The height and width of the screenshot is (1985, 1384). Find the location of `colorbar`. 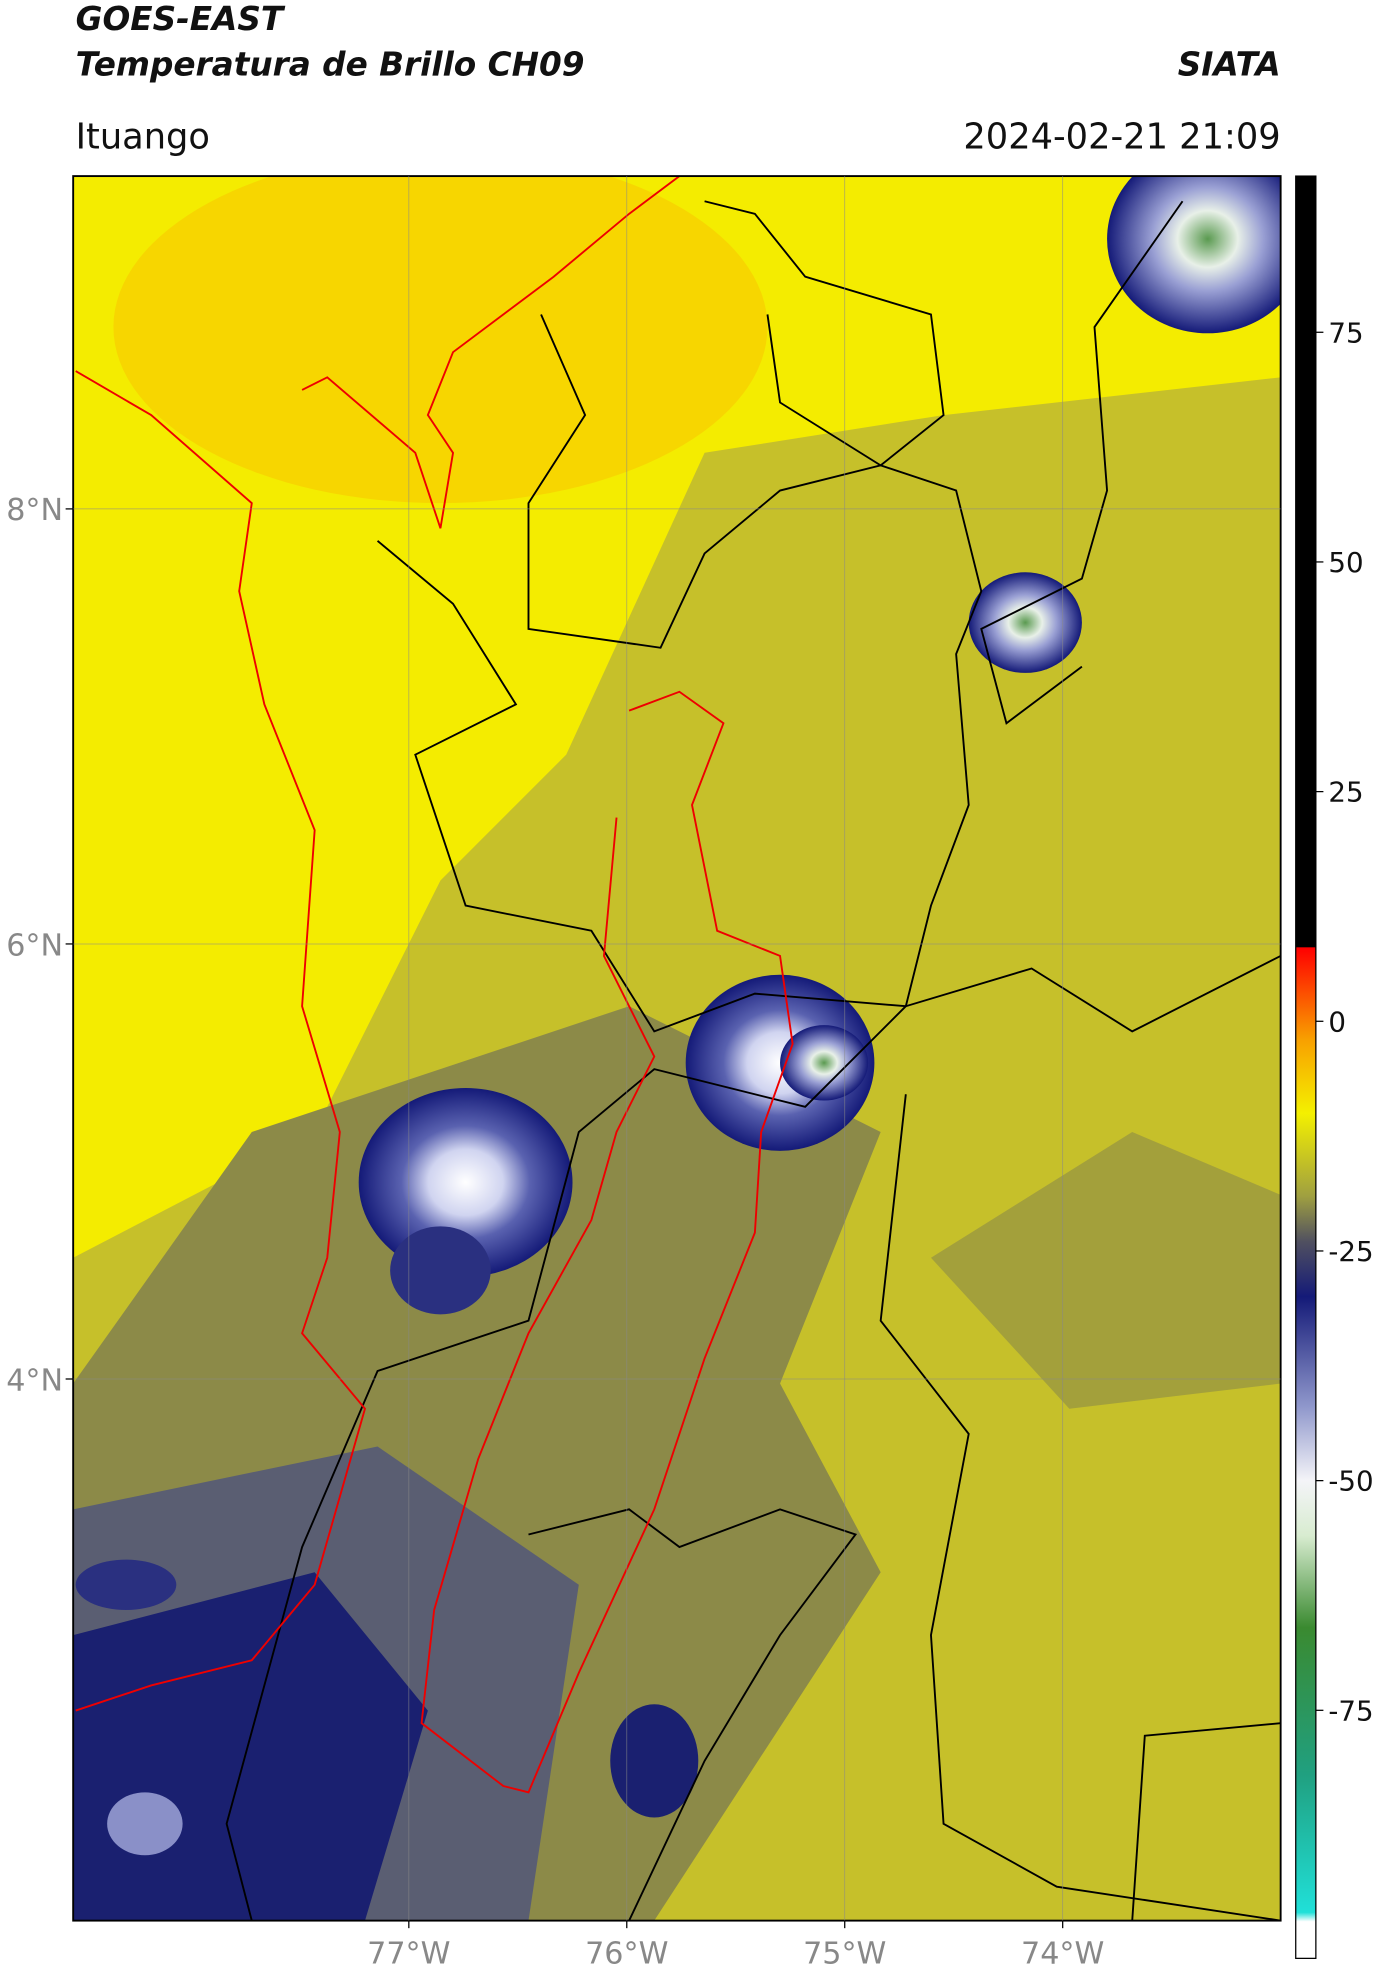

colorbar is located at coordinates (1306, 1067).